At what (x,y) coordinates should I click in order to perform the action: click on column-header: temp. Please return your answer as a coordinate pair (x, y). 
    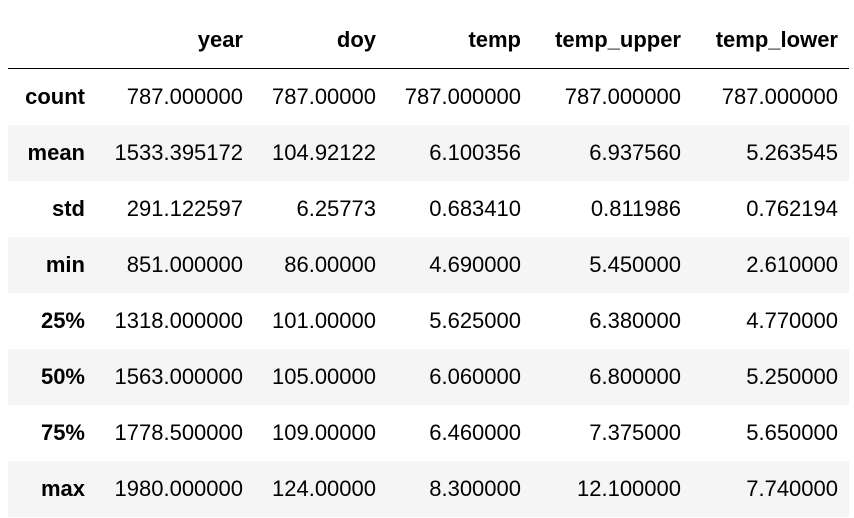
    Looking at the image, I should click on (459, 40).